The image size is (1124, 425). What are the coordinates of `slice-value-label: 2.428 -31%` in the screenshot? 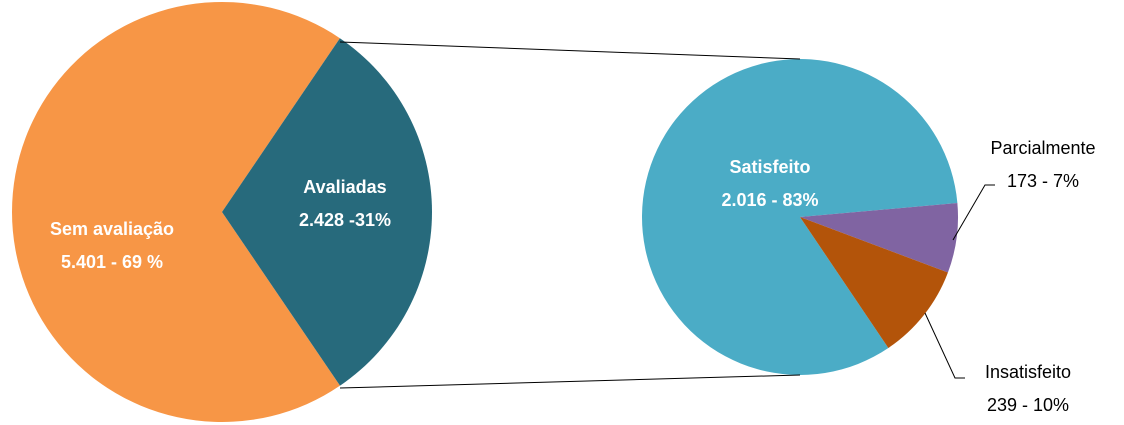 It's located at (345, 220).